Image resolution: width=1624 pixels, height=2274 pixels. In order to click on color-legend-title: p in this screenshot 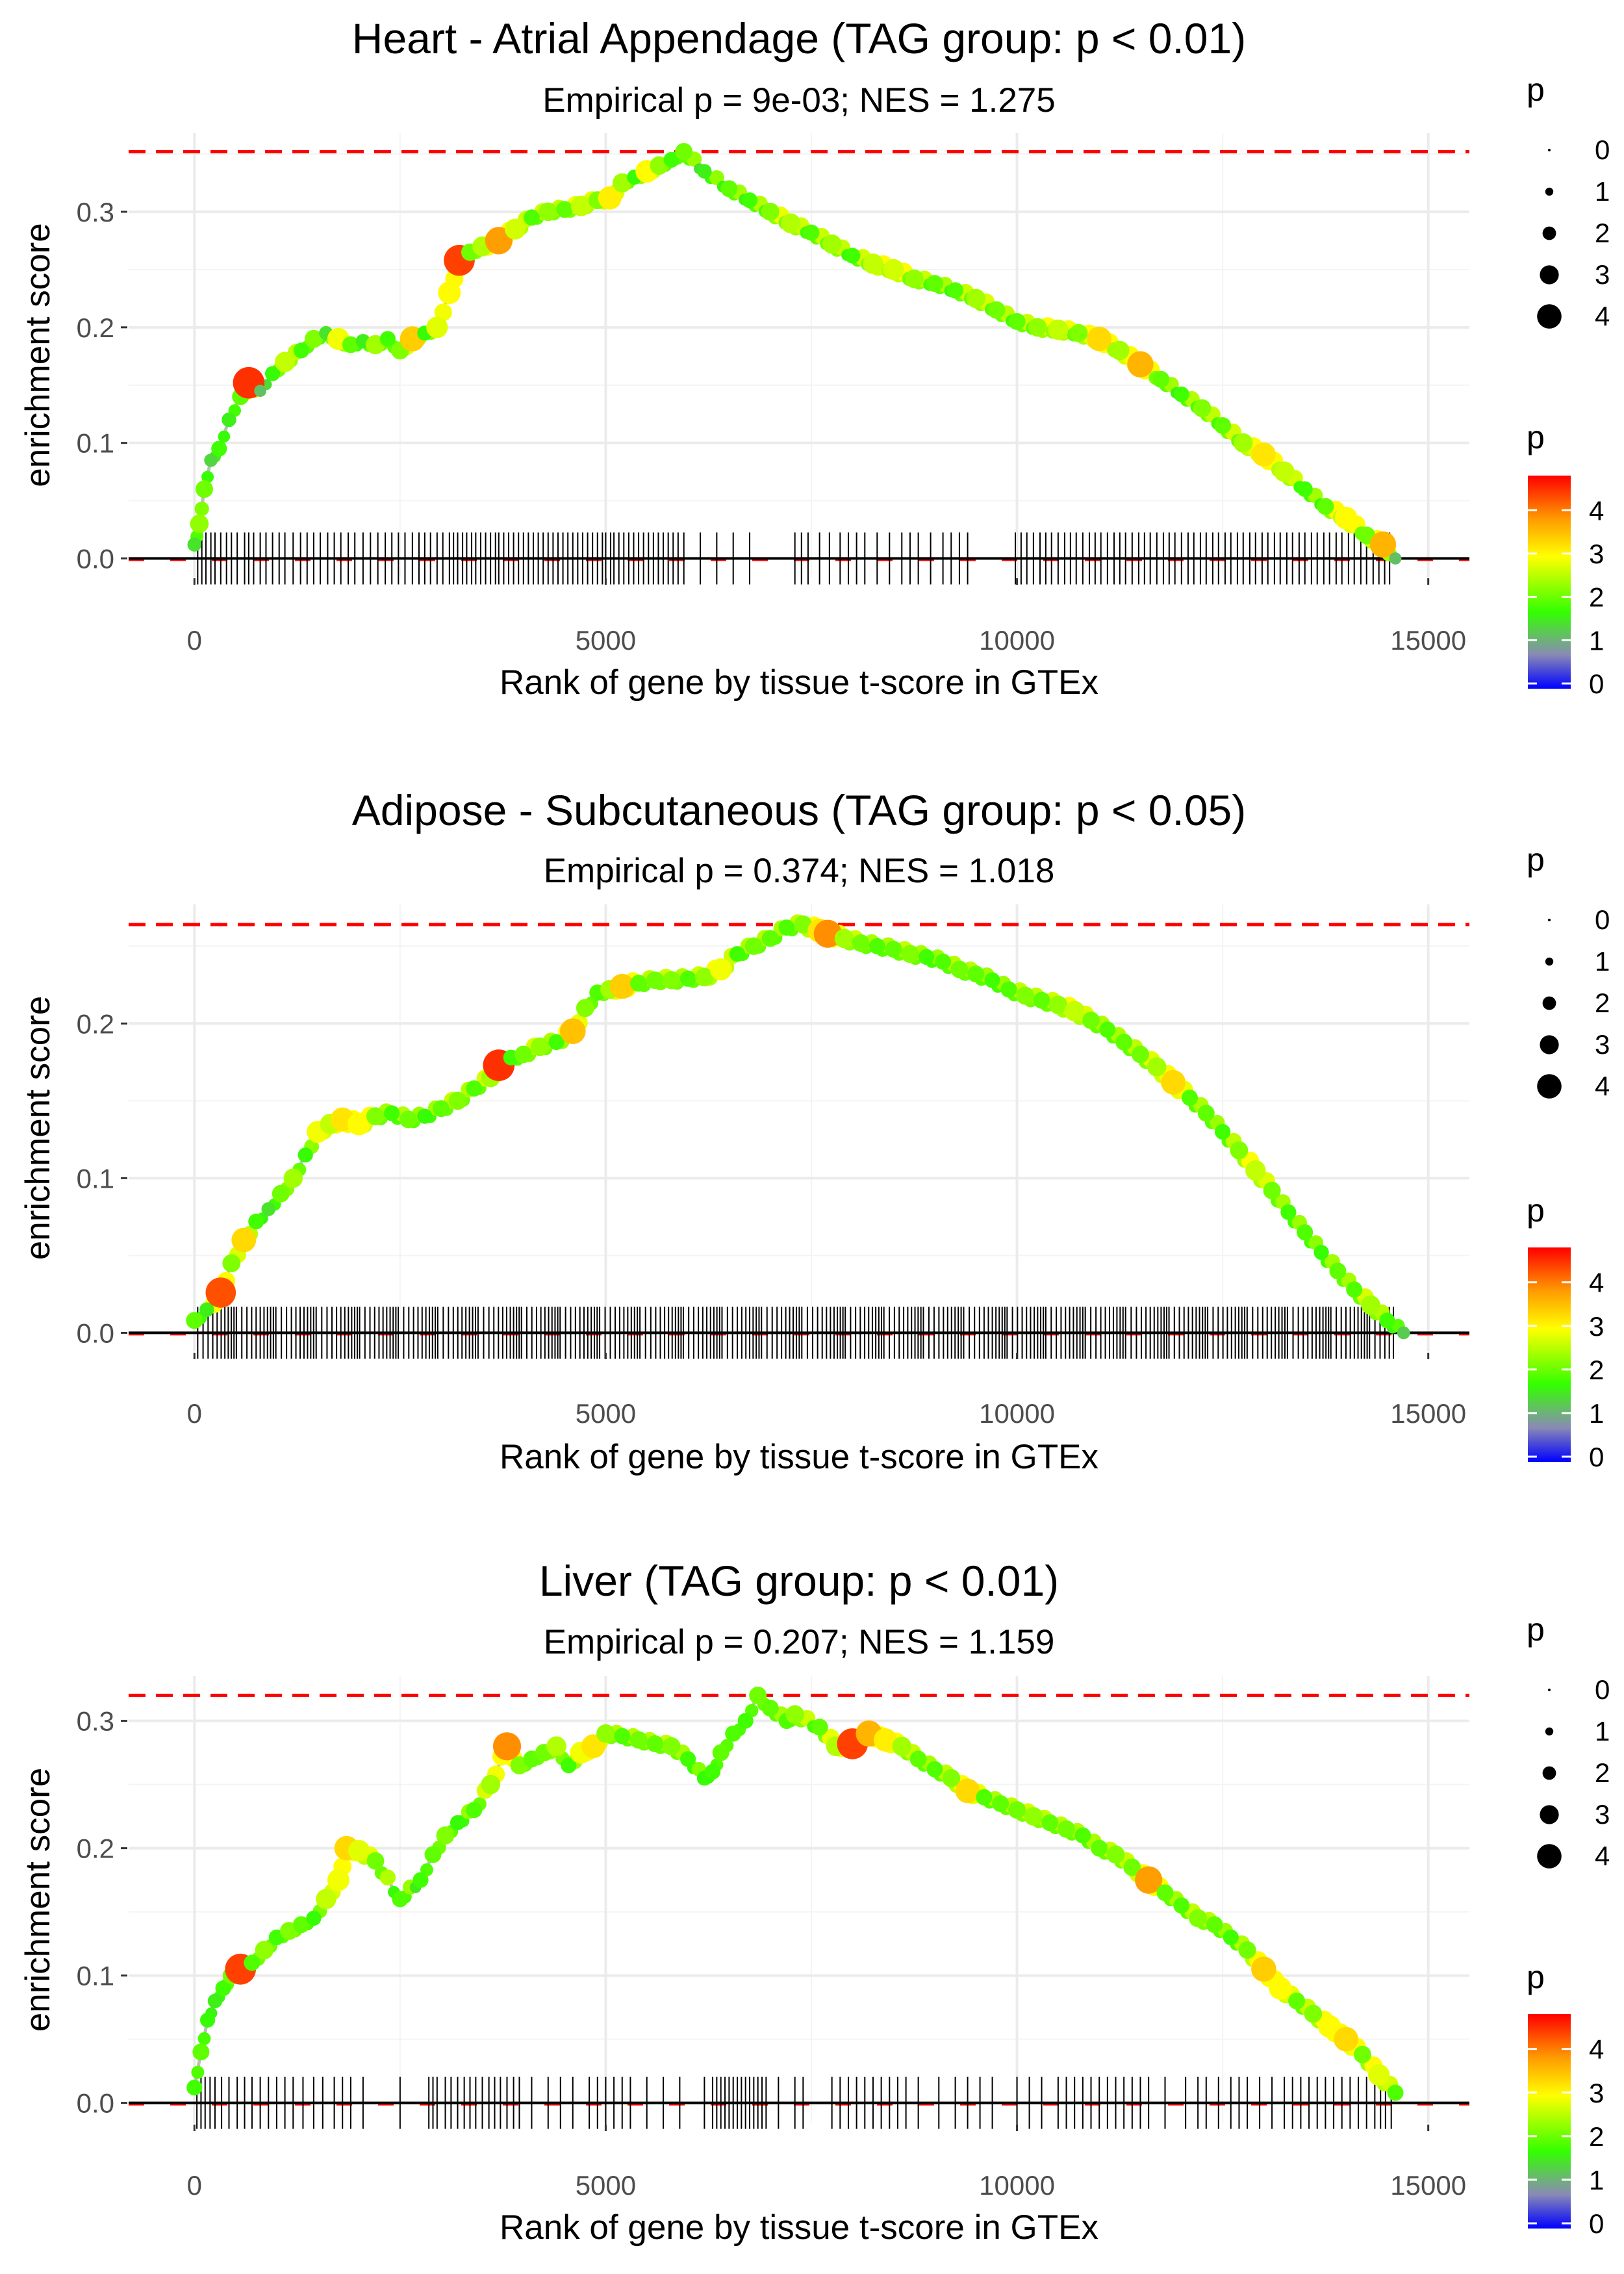, I will do `click(1536, 437)`.